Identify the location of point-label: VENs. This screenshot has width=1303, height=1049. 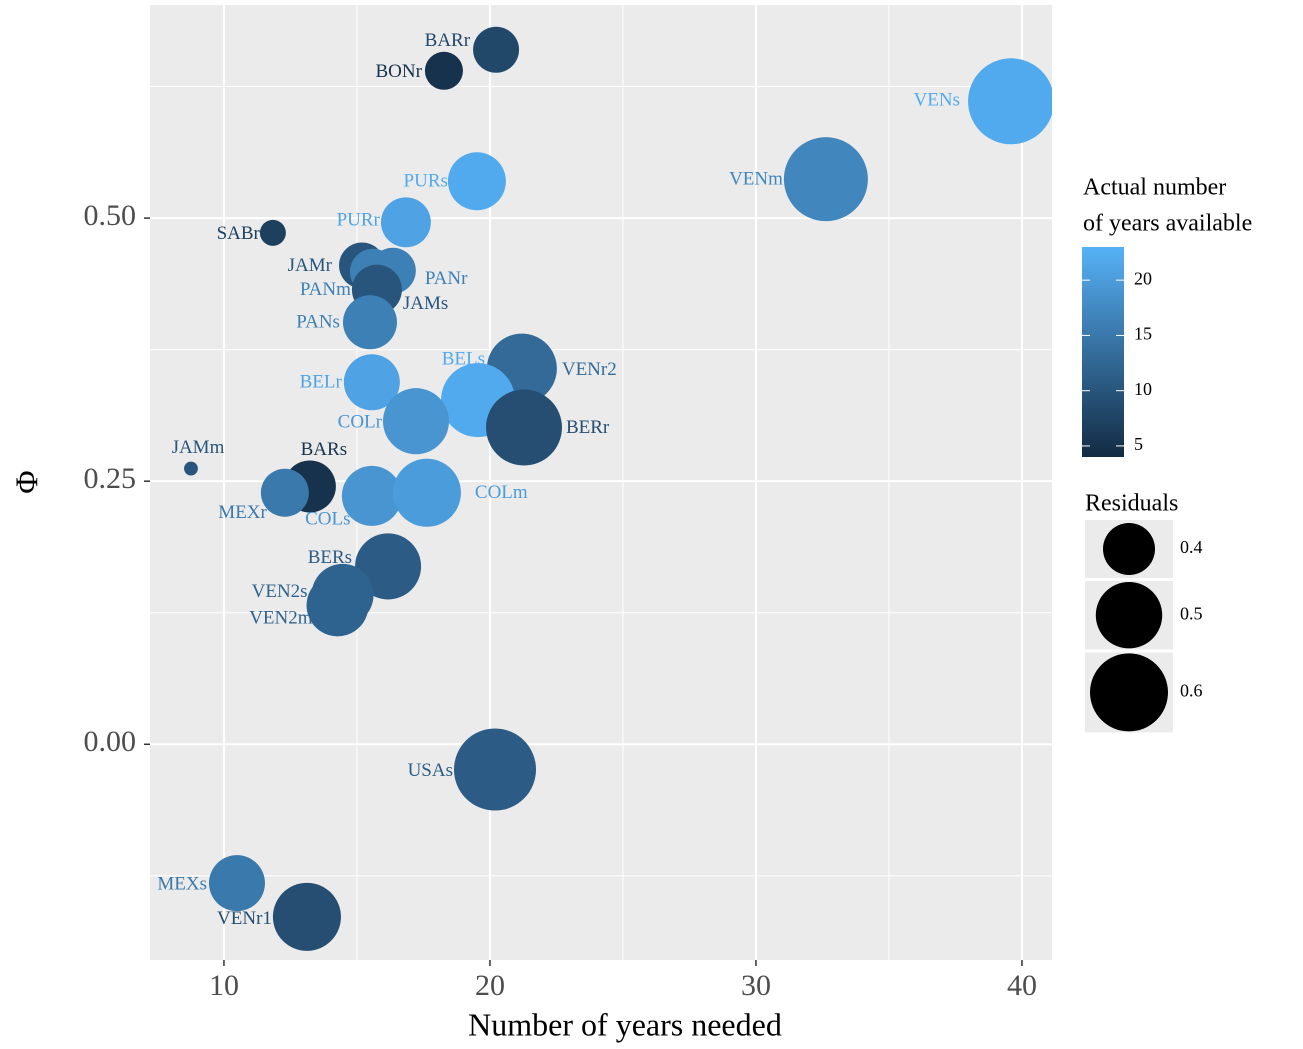
(937, 100).